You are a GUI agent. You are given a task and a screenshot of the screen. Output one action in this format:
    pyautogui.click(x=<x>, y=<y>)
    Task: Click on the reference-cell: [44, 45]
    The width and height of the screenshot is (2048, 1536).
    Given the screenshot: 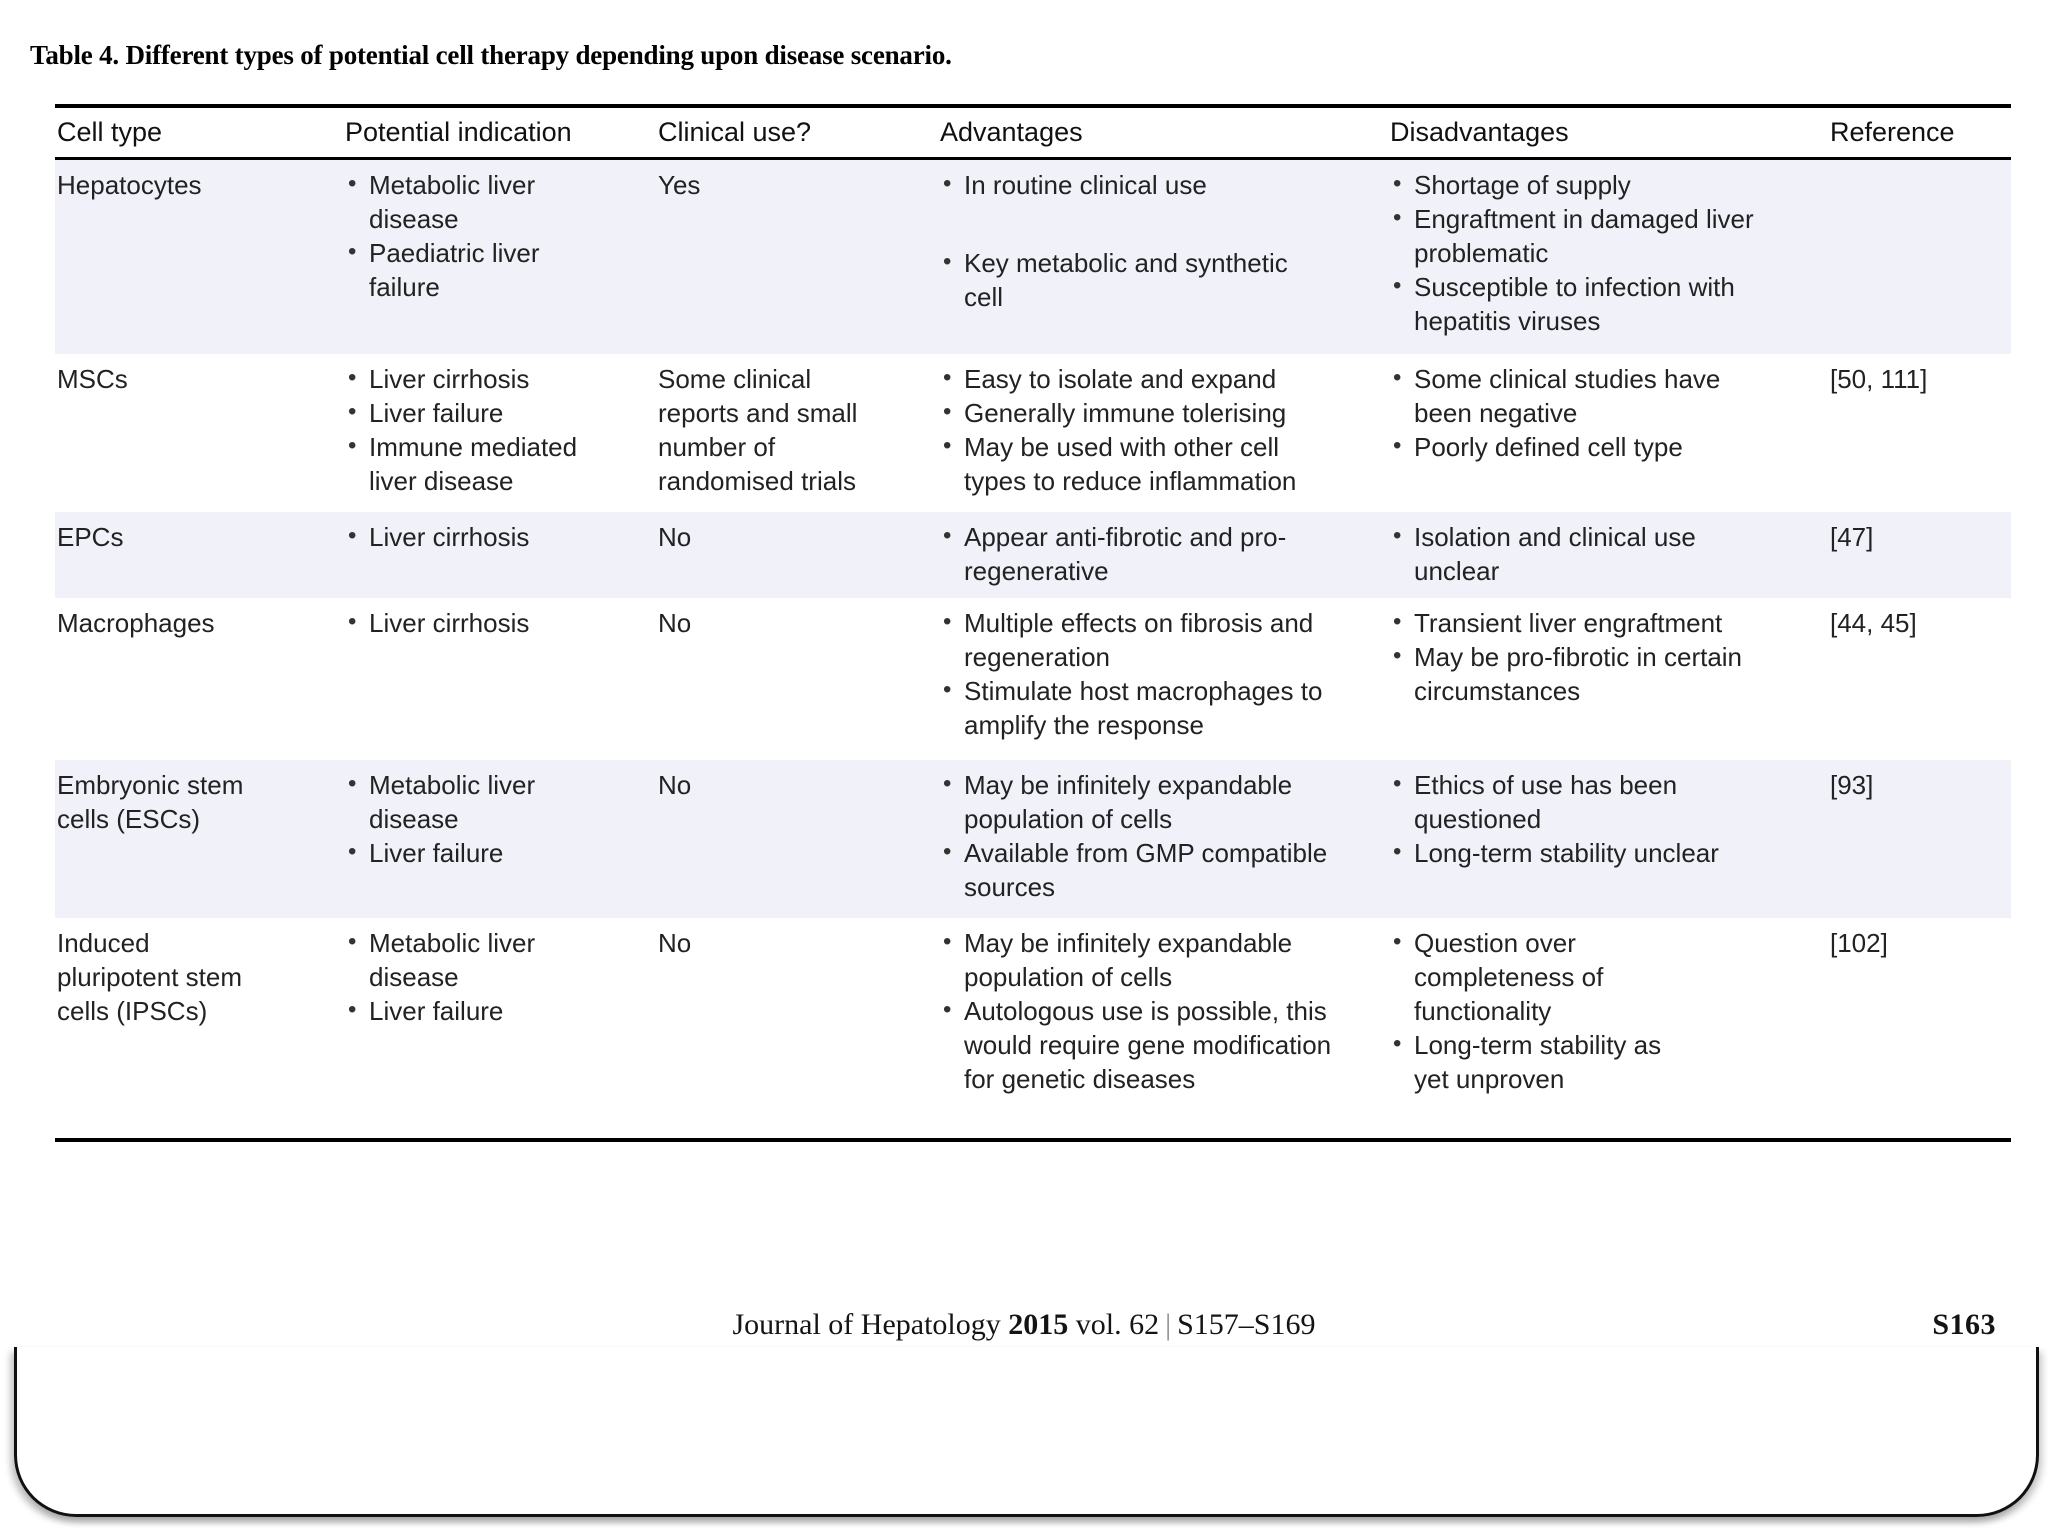 What is the action you would take?
    pyautogui.click(x=1919, y=679)
    